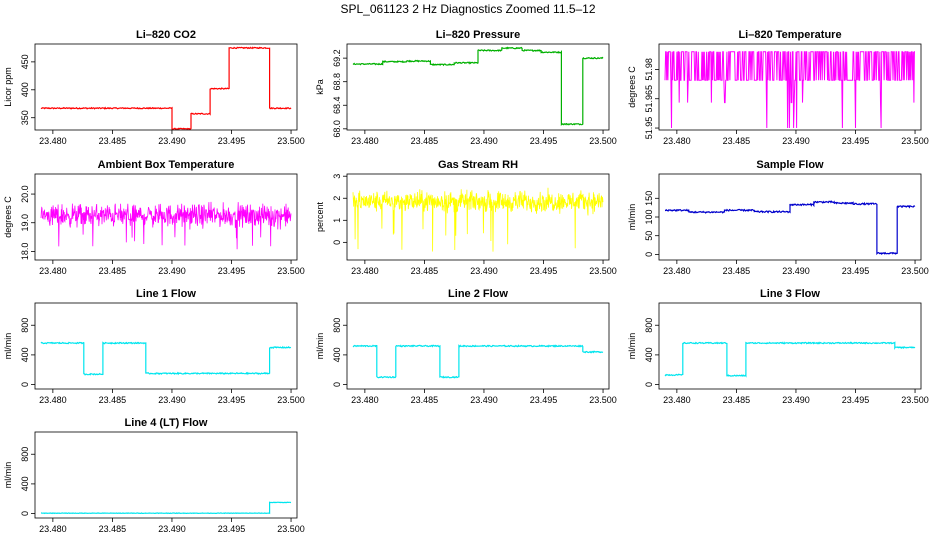  What do you see at coordinates (478, 165) in the screenshot?
I see `chart-title: Gas Stream RH` at bounding box center [478, 165].